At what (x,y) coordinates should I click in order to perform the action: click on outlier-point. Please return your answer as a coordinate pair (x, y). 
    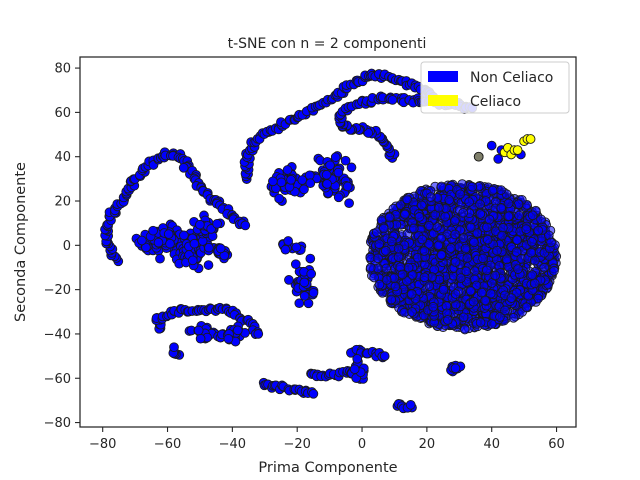
    Looking at the image, I should click on (478, 156).